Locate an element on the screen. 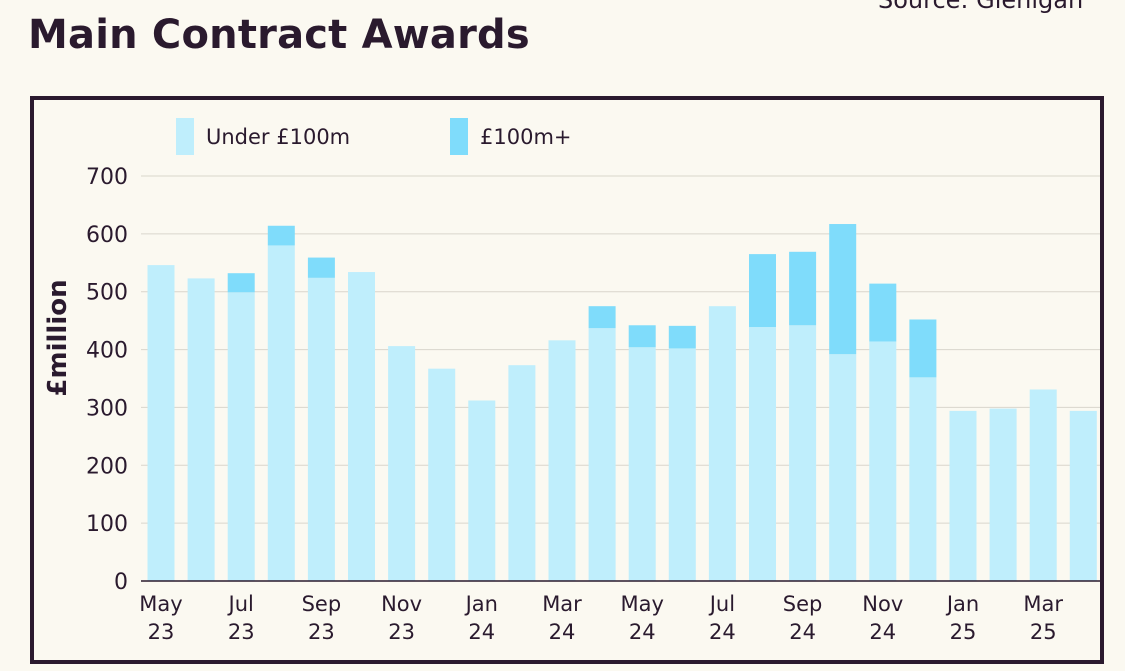 This screenshot has height=671, width=1125. y-tick-label: 300 is located at coordinates (107, 408).